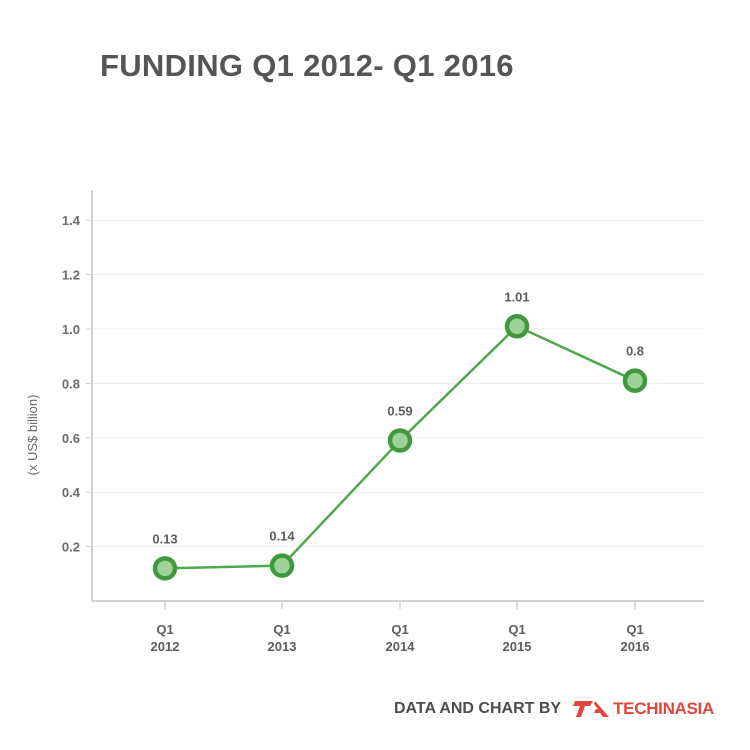 The image size is (750, 750). I want to click on x-tick-label-year: 2013, so click(282, 646).